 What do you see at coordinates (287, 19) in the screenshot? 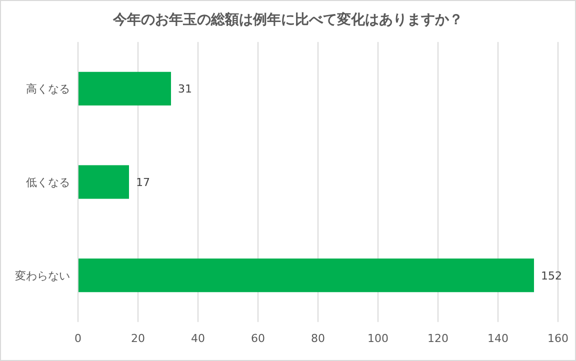
I see `chart-title: 今年のお年玉の総額は例年に比べて変化はありますか？` at bounding box center [287, 19].